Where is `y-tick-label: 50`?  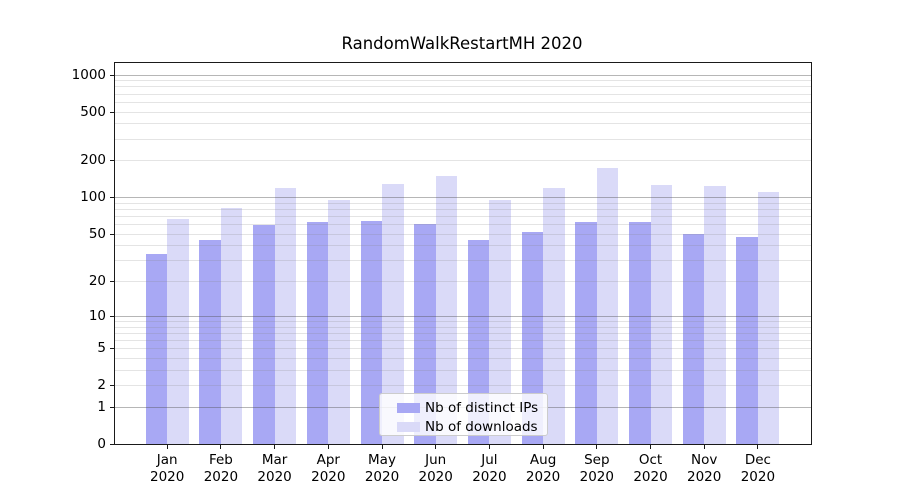 y-tick-label: 50 is located at coordinates (97, 233).